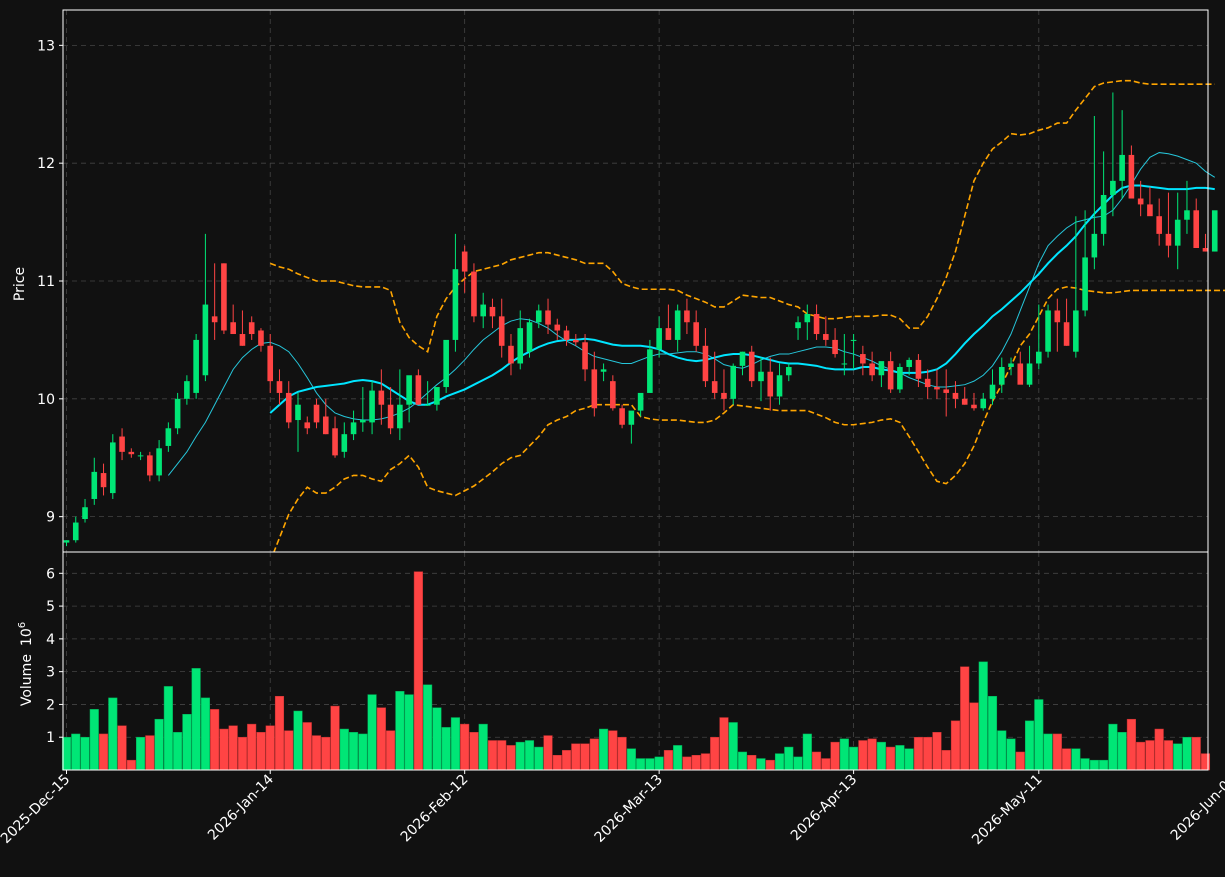 This screenshot has width=1225, height=877. Describe the element at coordinates (26, 664) in the screenshot. I see `volume-y-axis-label: Volume 106` at that location.